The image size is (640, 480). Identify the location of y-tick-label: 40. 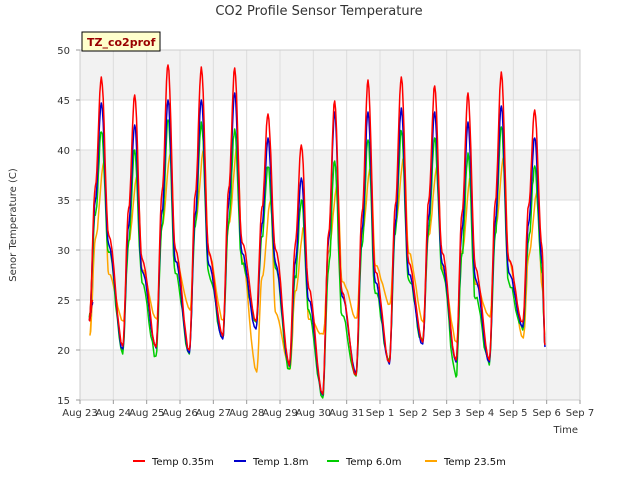
(63, 151).